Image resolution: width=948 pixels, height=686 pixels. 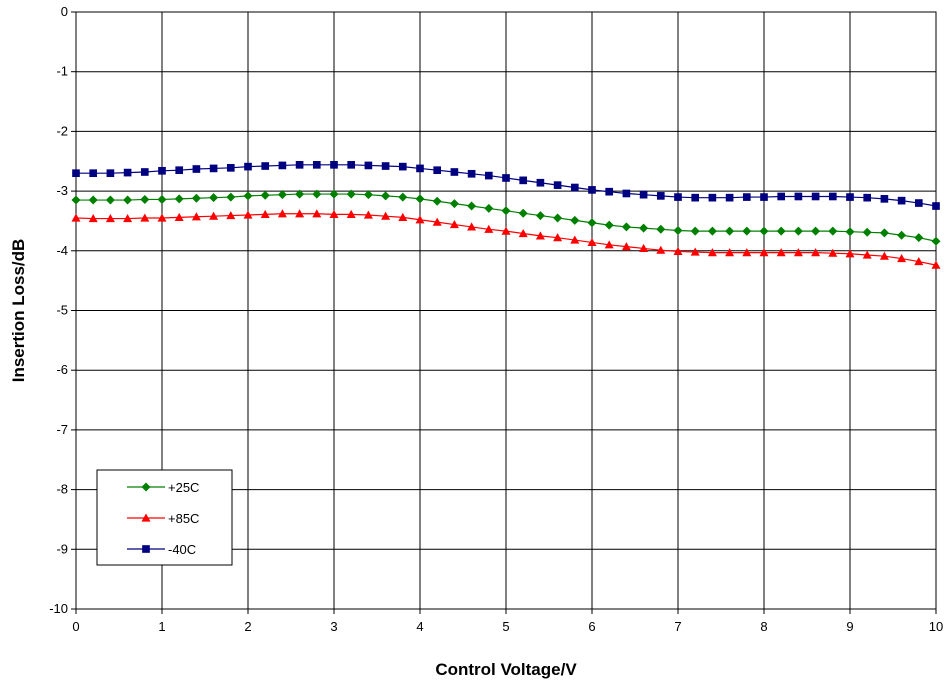 What do you see at coordinates (62, 130) in the screenshot?
I see `y-tick-label: -2` at bounding box center [62, 130].